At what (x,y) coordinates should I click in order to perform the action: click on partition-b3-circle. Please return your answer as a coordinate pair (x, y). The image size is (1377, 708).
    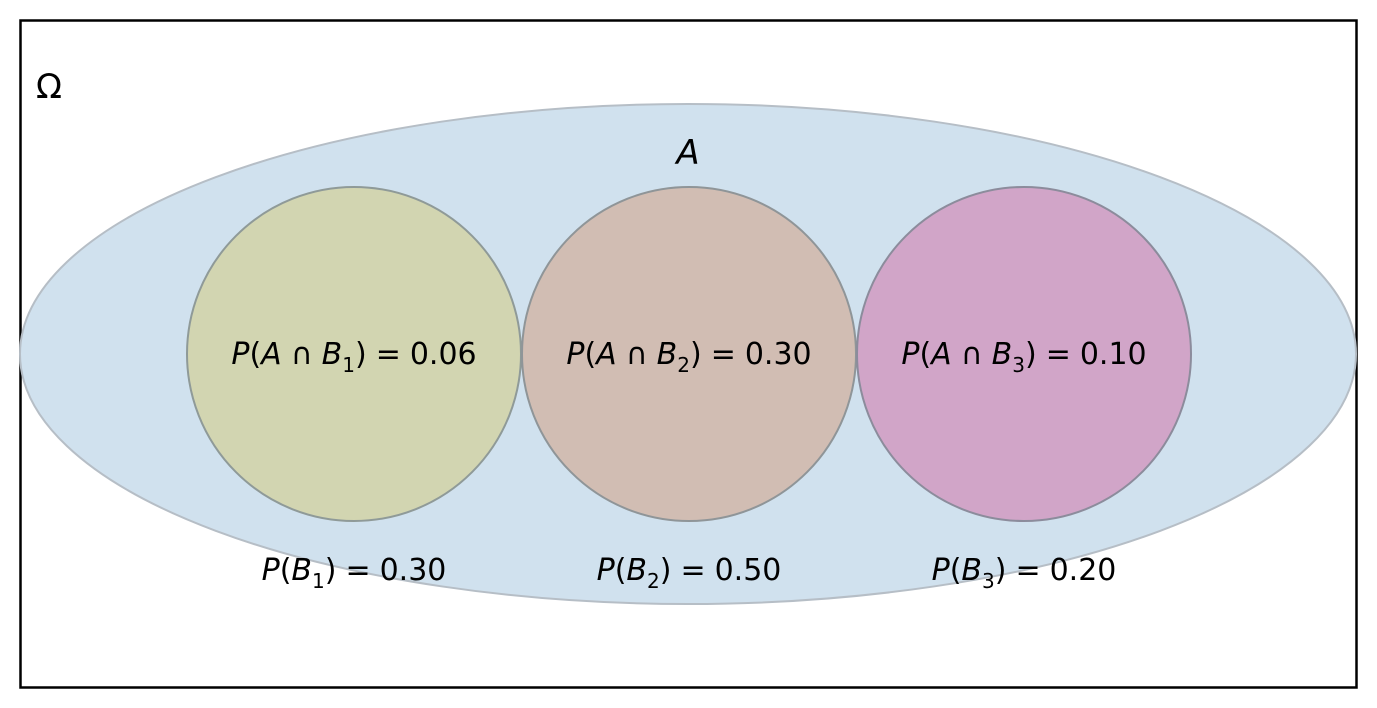
    Looking at the image, I should click on (1024, 354).